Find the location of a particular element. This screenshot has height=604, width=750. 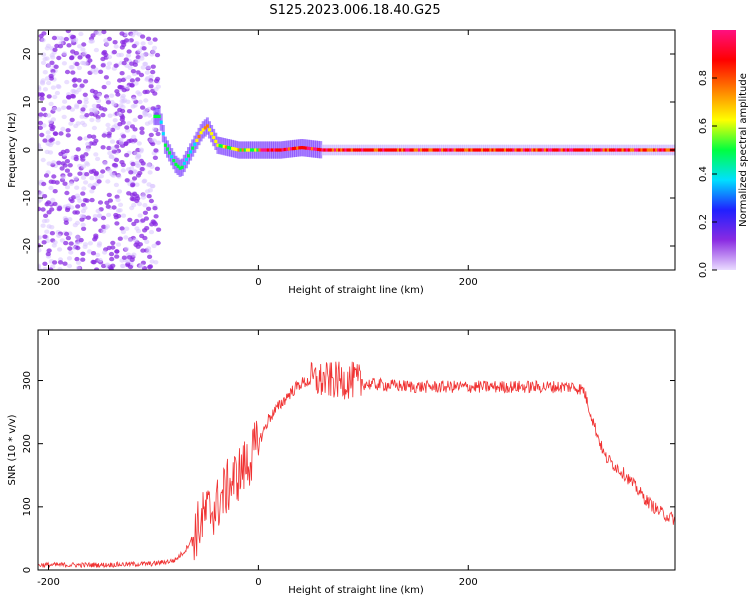

x-tick-label: 0 is located at coordinates (258, 282).